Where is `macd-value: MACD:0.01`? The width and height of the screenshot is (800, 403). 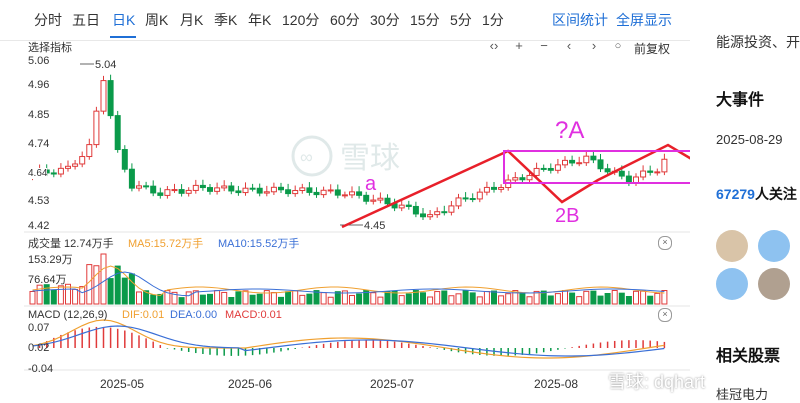 macd-value: MACD:0.01 is located at coordinates (253, 315).